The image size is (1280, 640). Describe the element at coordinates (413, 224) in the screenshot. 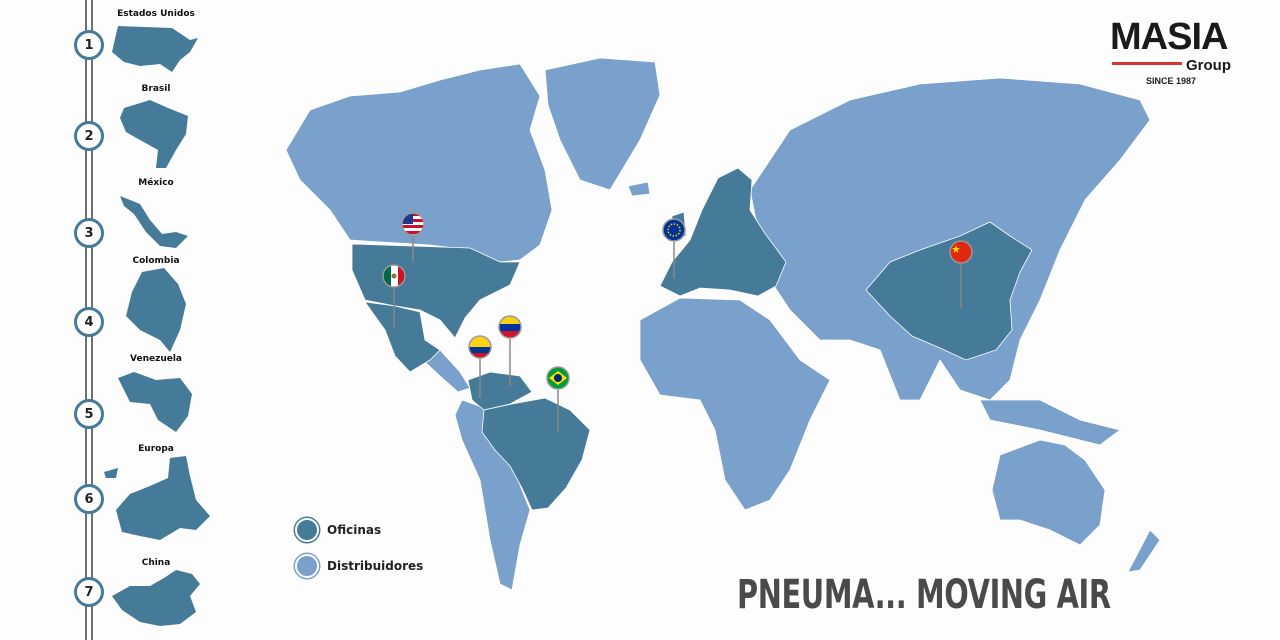

I see `usa-flag-icon` at that location.